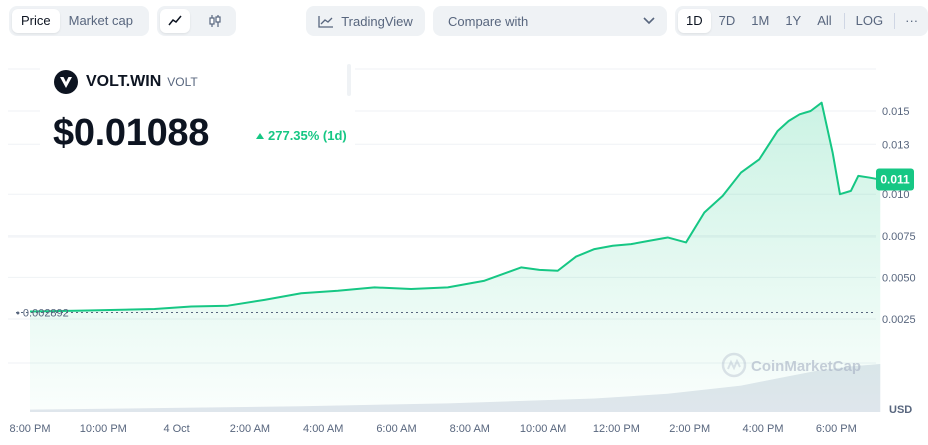 The image size is (928, 445). What do you see at coordinates (900, 410) in the screenshot?
I see `currency-label: USD` at bounding box center [900, 410].